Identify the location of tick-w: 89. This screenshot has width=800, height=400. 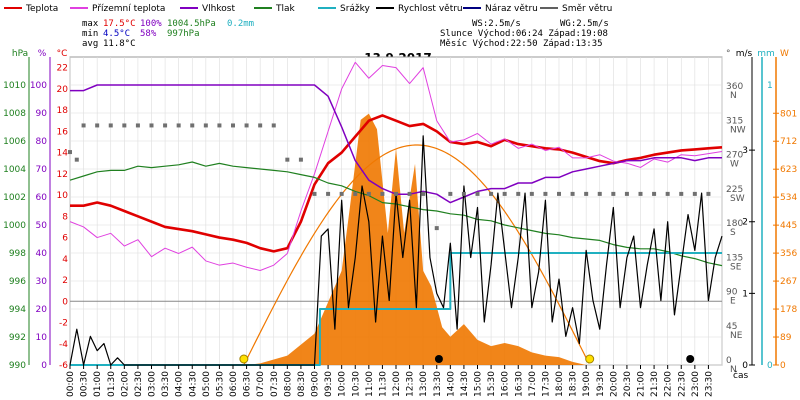
(786, 338).